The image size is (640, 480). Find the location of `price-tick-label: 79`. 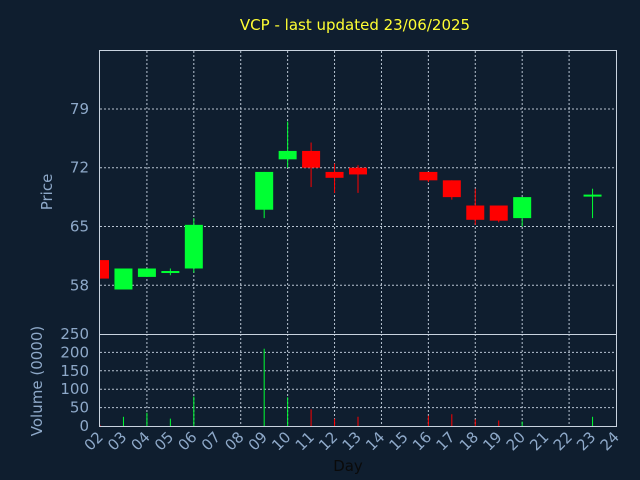

price-tick-label: 79 is located at coordinates (79, 109).